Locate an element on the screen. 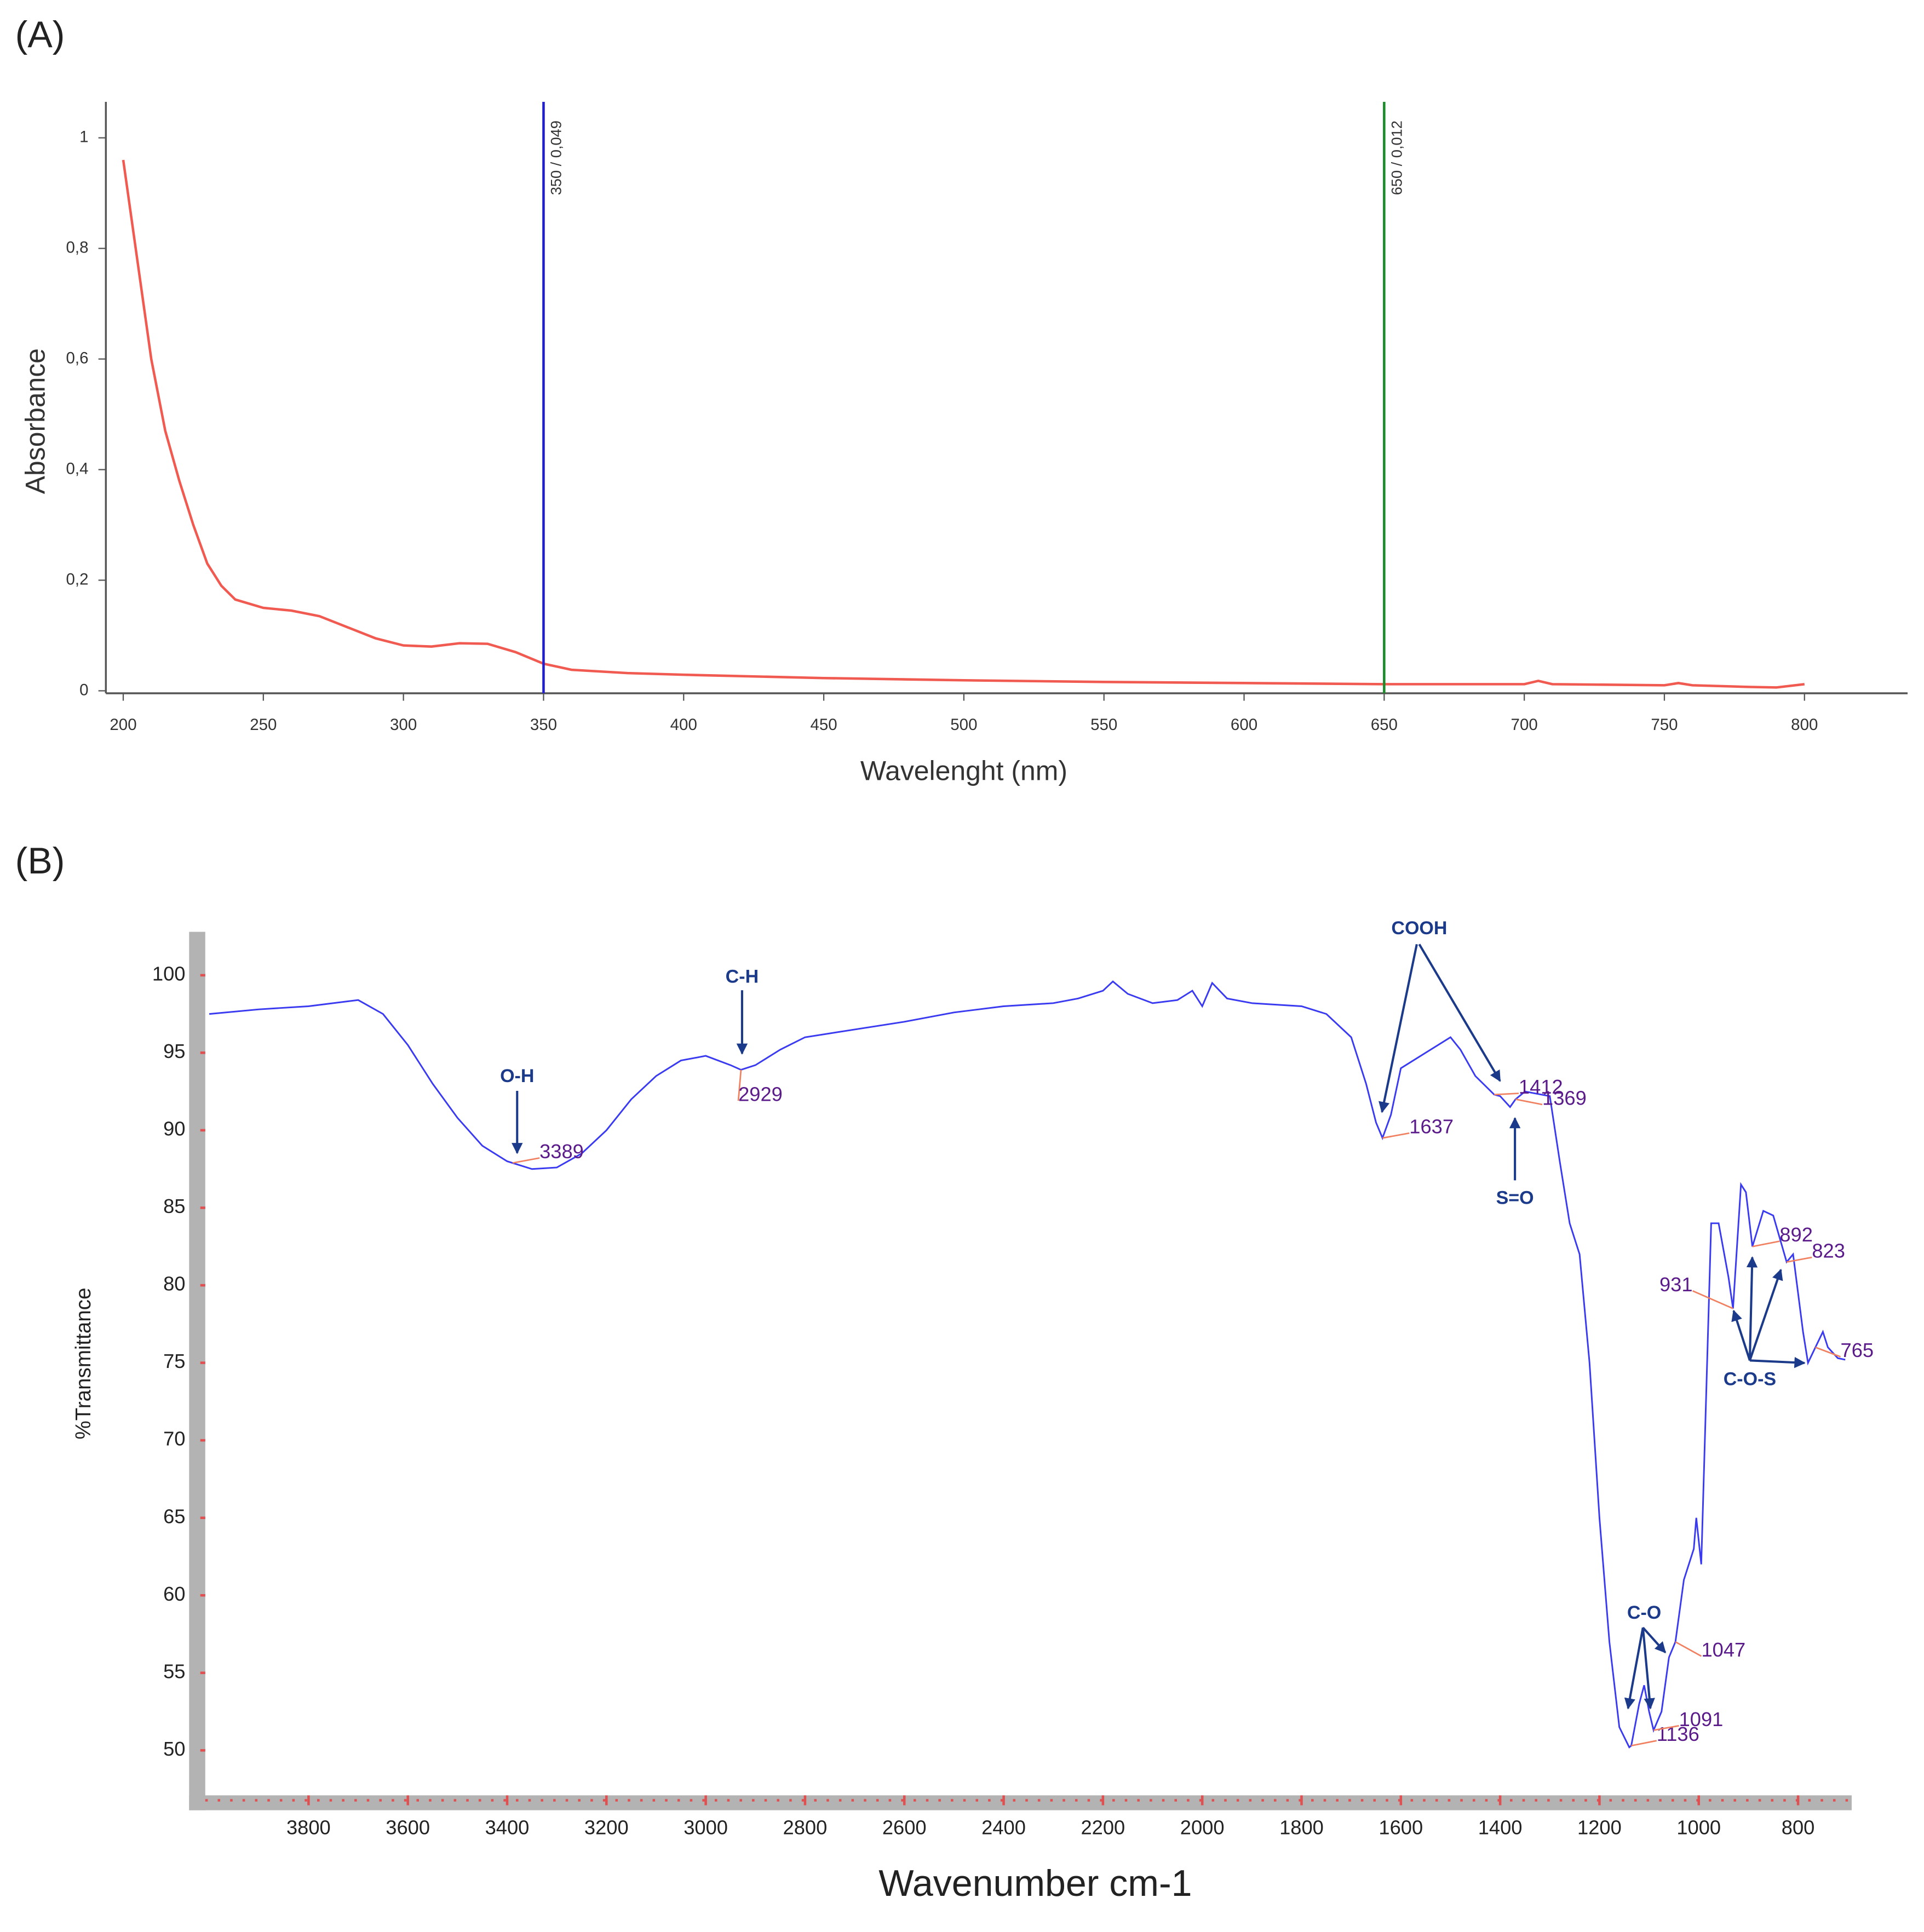  x-tick-label: 300 is located at coordinates (403, 725).